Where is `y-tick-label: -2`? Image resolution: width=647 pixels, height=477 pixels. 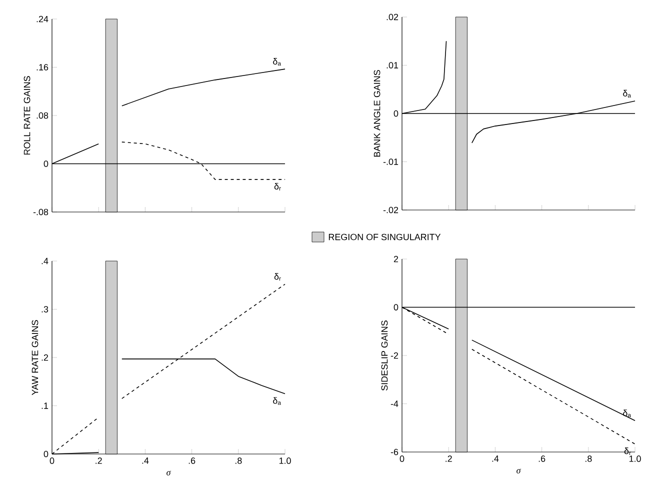
y-tick-label: -2 is located at coordinates (394, 355).